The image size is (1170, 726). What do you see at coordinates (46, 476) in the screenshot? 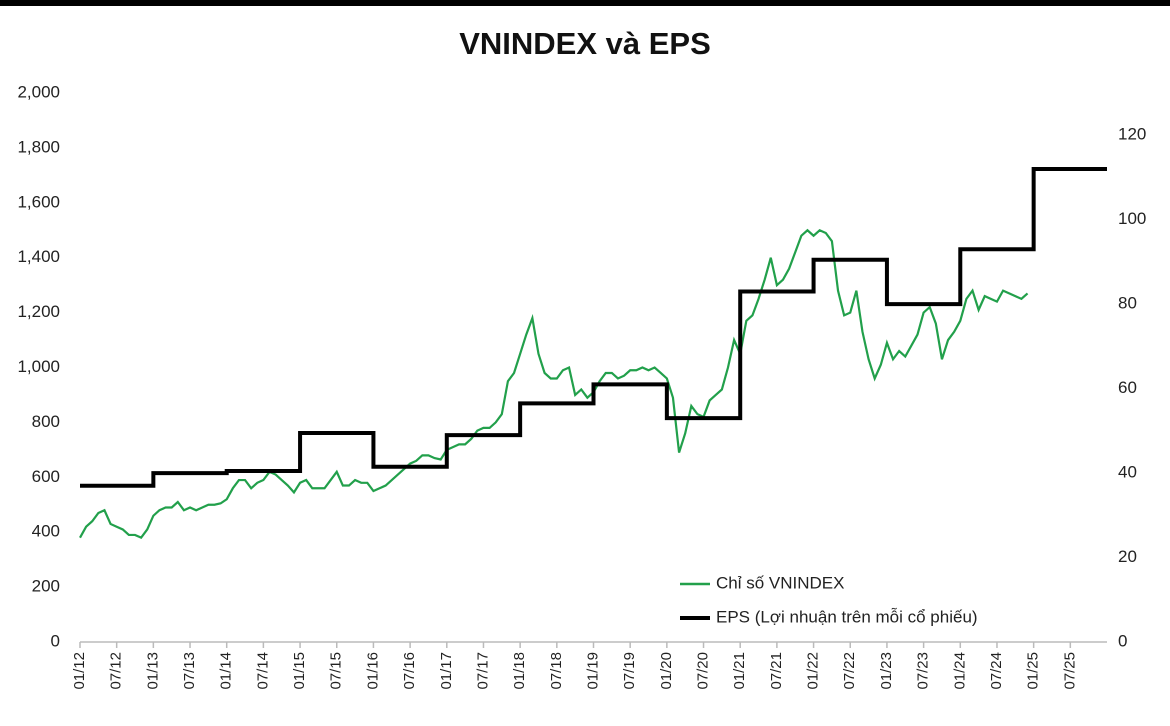
I see `y-tick-label: 600` at bounding box center [46, 476].